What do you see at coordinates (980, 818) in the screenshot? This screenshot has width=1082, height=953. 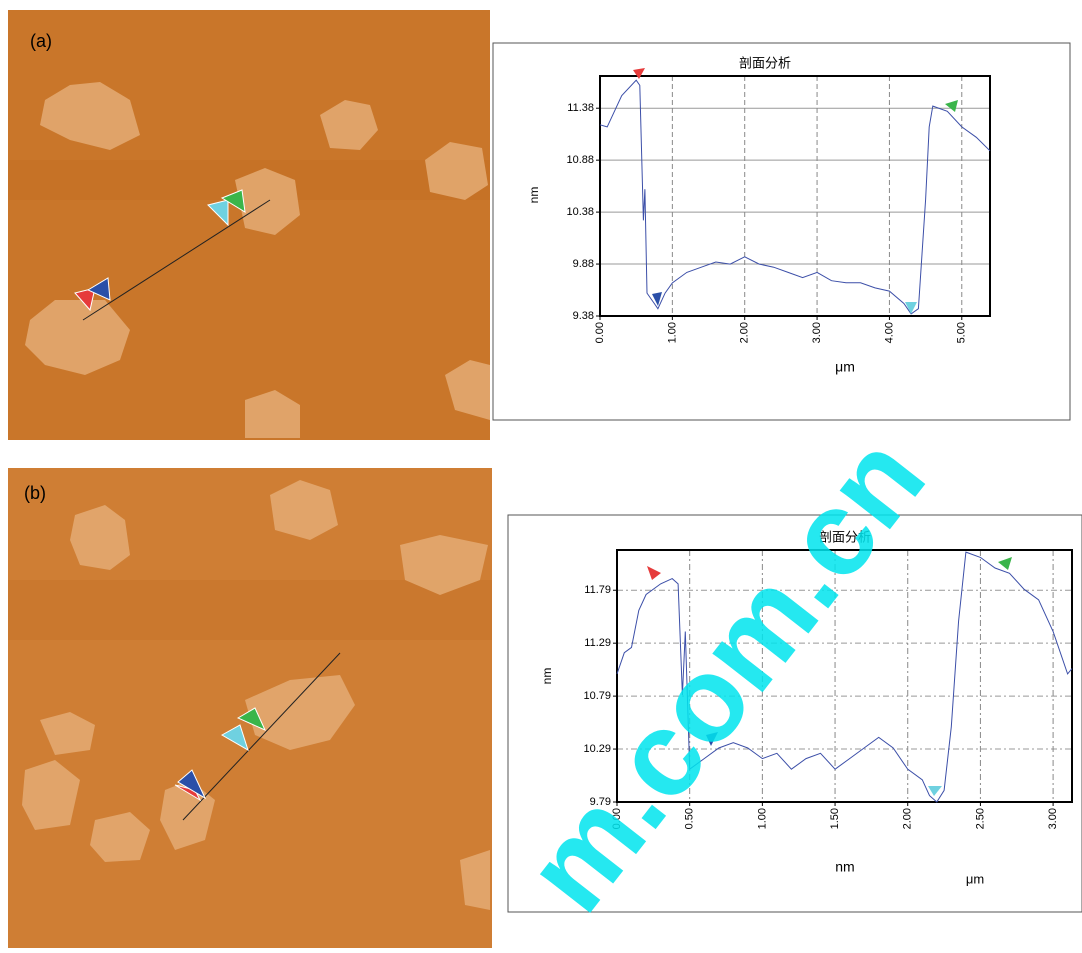 I see `x-tick-label: 2.50` at bounding box center [980, 818].